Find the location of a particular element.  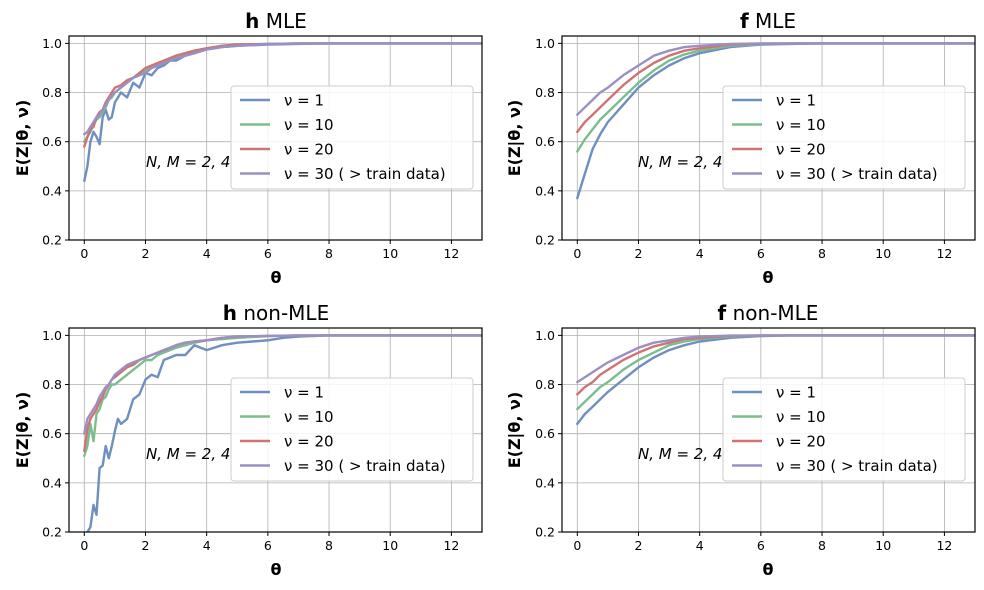

panel-title: f non-MLE is located at coordinates (768, 313).